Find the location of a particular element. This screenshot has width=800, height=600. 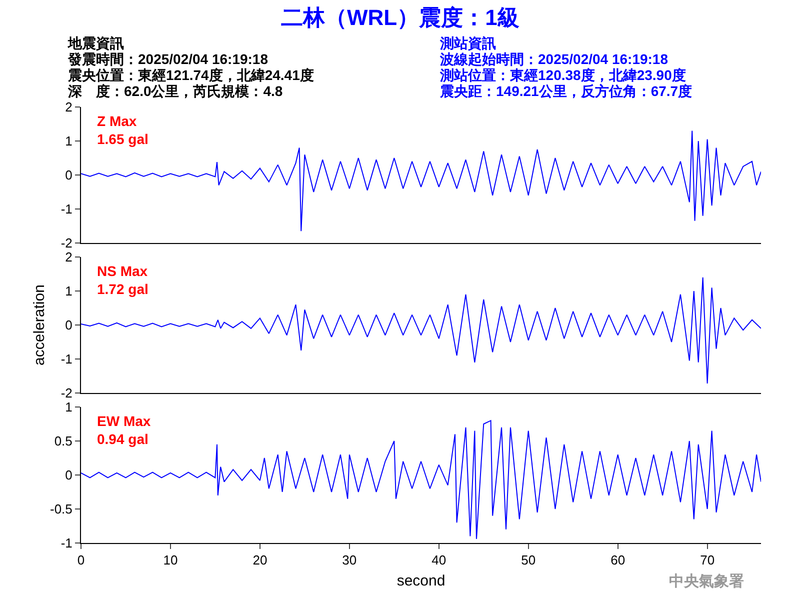

y-tick-label: 0.5 is located at coordinates (63, 441).